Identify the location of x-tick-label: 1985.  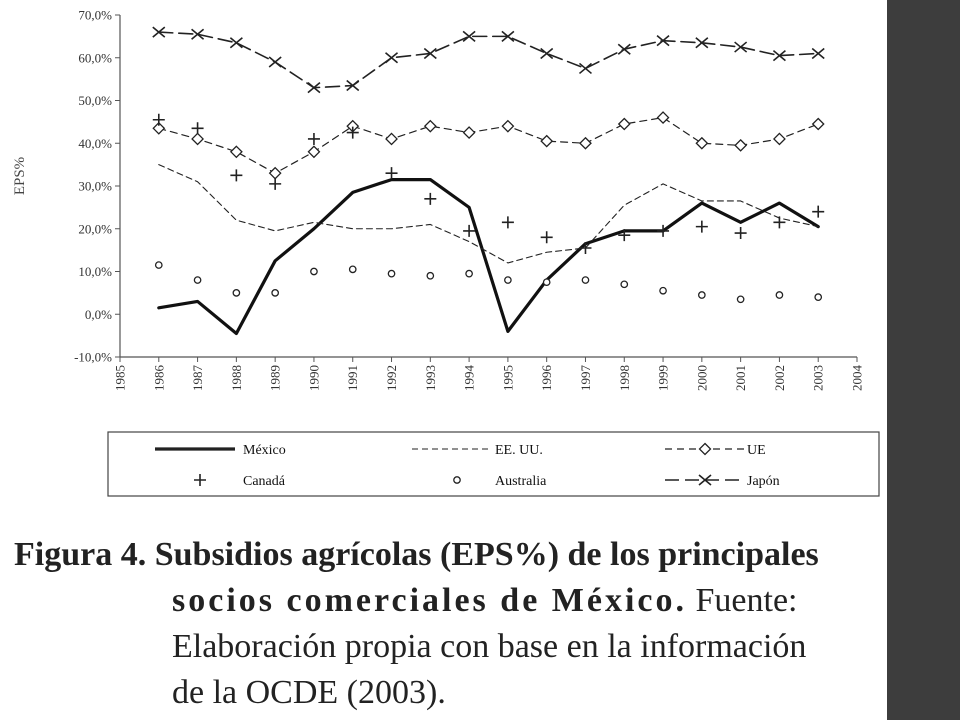
(120, 378).